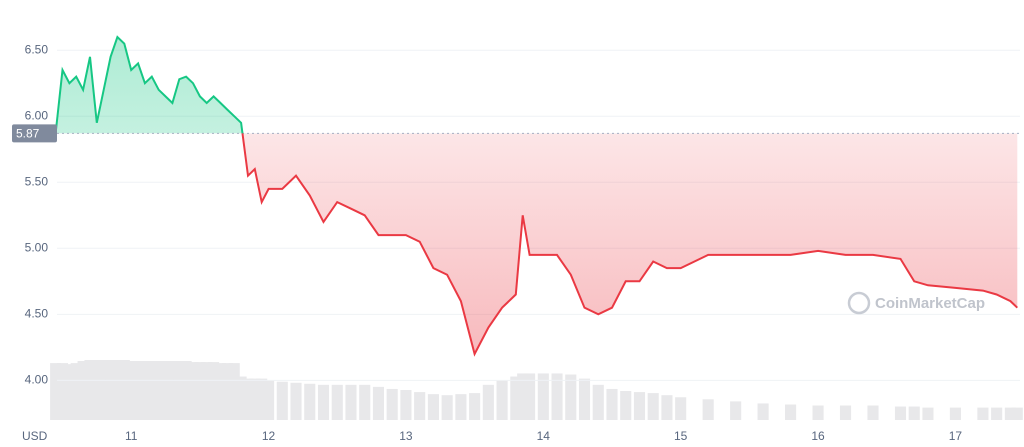 Image resolution: width=1024 pixels, height=447 pixels. What do you see at coordinates (28, 134) in the screenshot?
I see `reference-label: 5.87` at bounding box center [28, 134].